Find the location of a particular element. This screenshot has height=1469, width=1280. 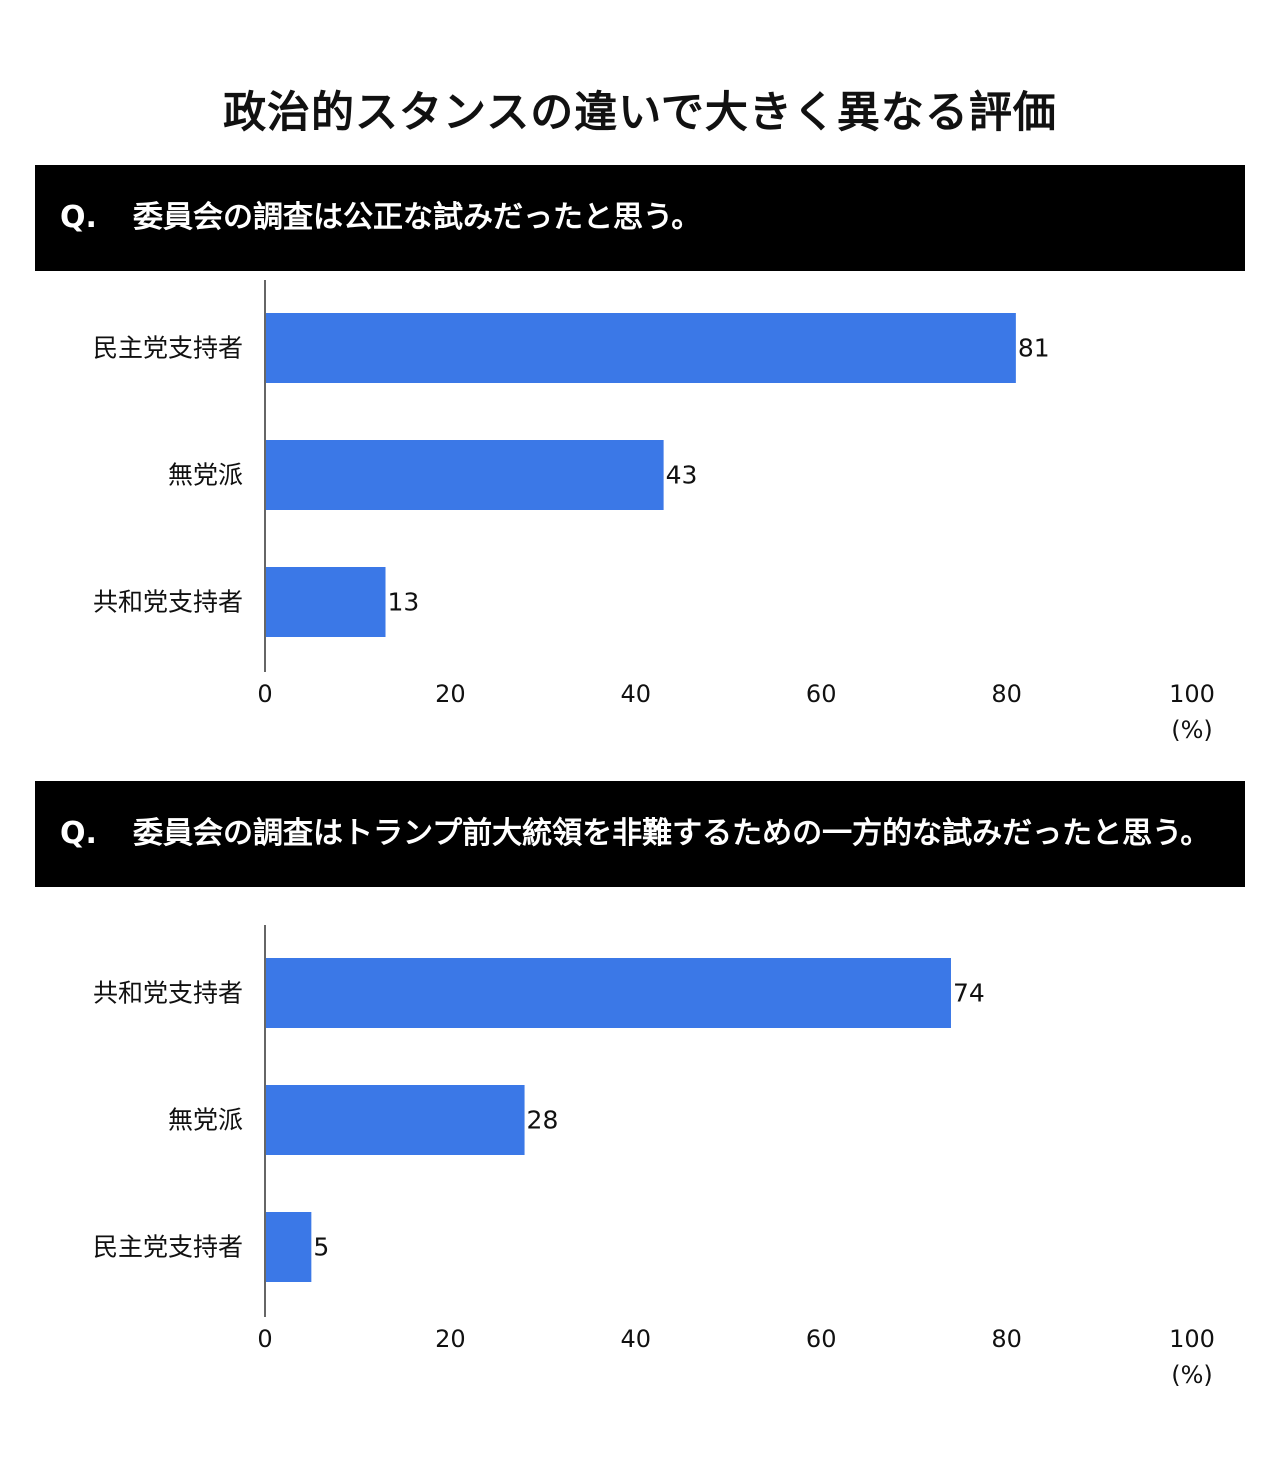

question-text: 委員会の調査はトランプ前大統領を非難するための一方的な試みだったと思う。 is located at coordinates (672, 833).